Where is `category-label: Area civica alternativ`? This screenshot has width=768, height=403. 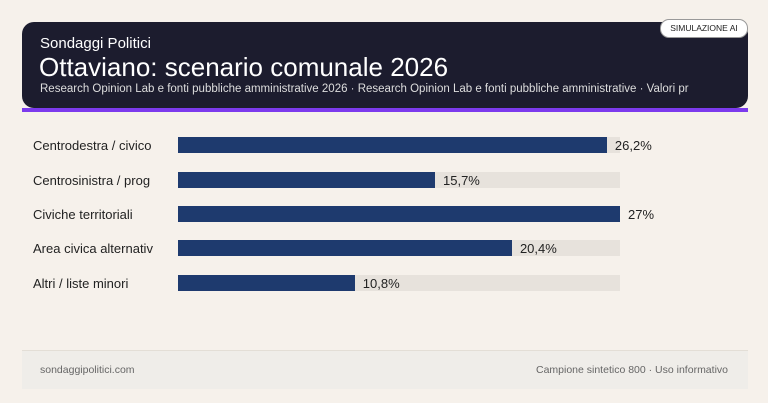 category-label: Area civica alternativ is located at coordinates (93, 248).